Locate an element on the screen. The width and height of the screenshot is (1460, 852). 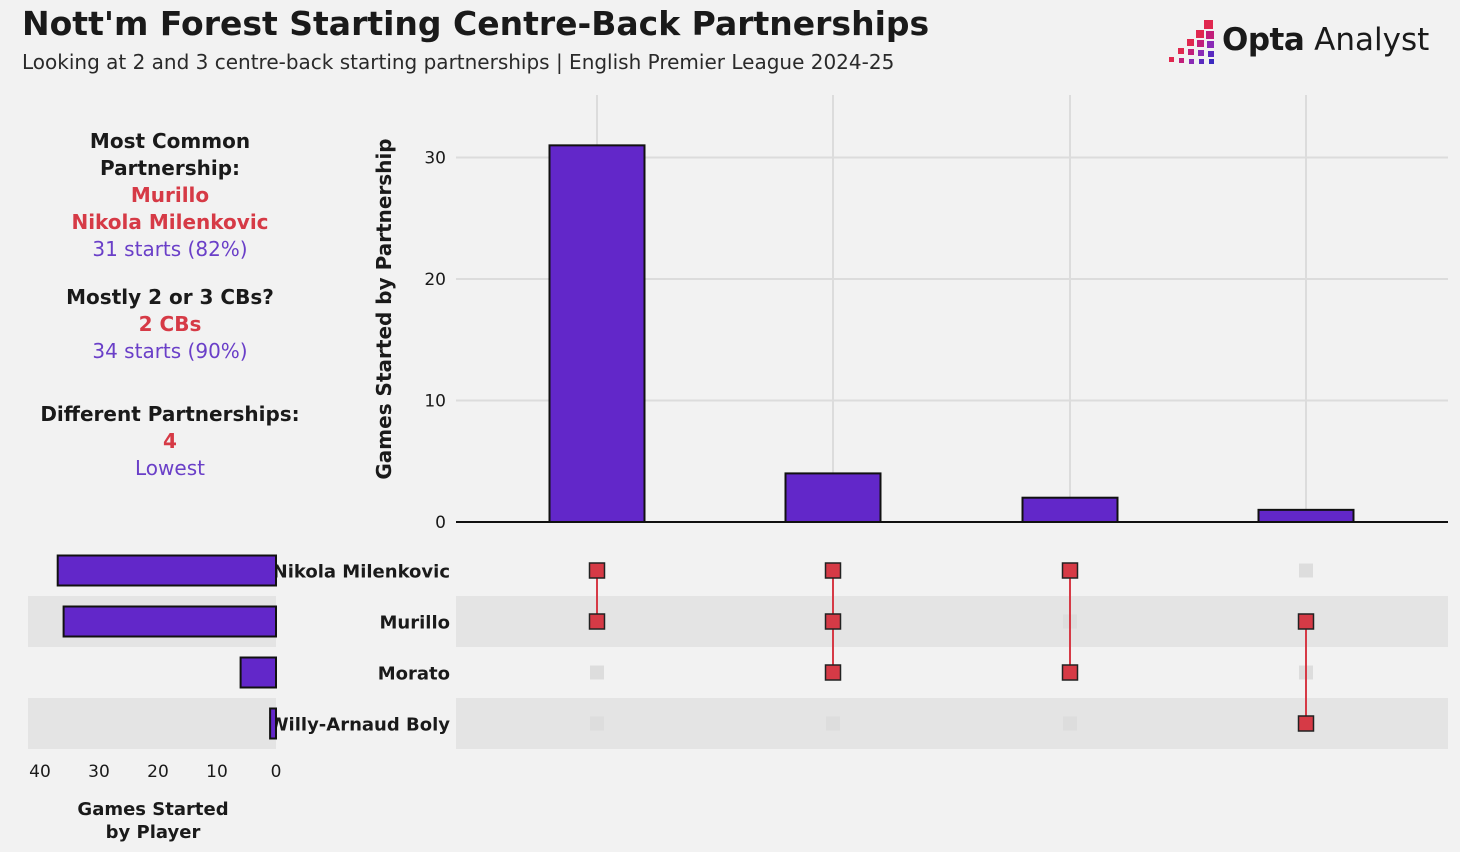
player-x-tick-label: 20 is located at coordinates (158, 772).